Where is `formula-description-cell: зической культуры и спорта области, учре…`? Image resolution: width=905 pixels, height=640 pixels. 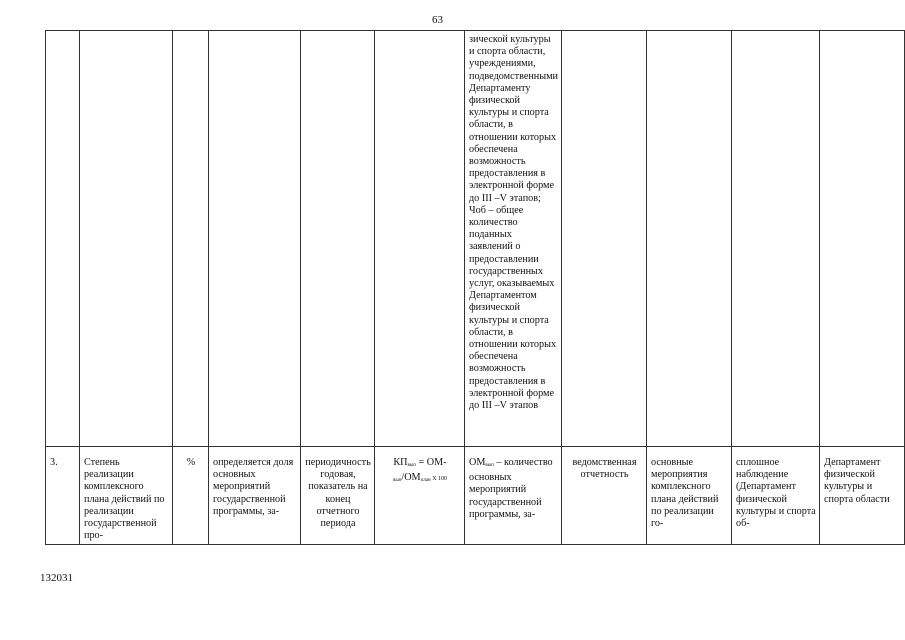
formula-description-cell: зической культуры и спорта области, учре… is located at coordinates (513, 238).